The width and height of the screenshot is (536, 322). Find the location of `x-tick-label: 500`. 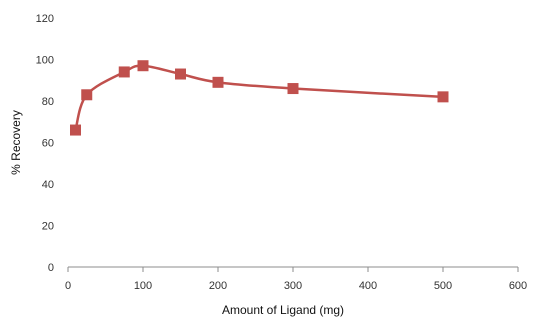

x-tick-label: 500 is located at coordinates (443, 286).